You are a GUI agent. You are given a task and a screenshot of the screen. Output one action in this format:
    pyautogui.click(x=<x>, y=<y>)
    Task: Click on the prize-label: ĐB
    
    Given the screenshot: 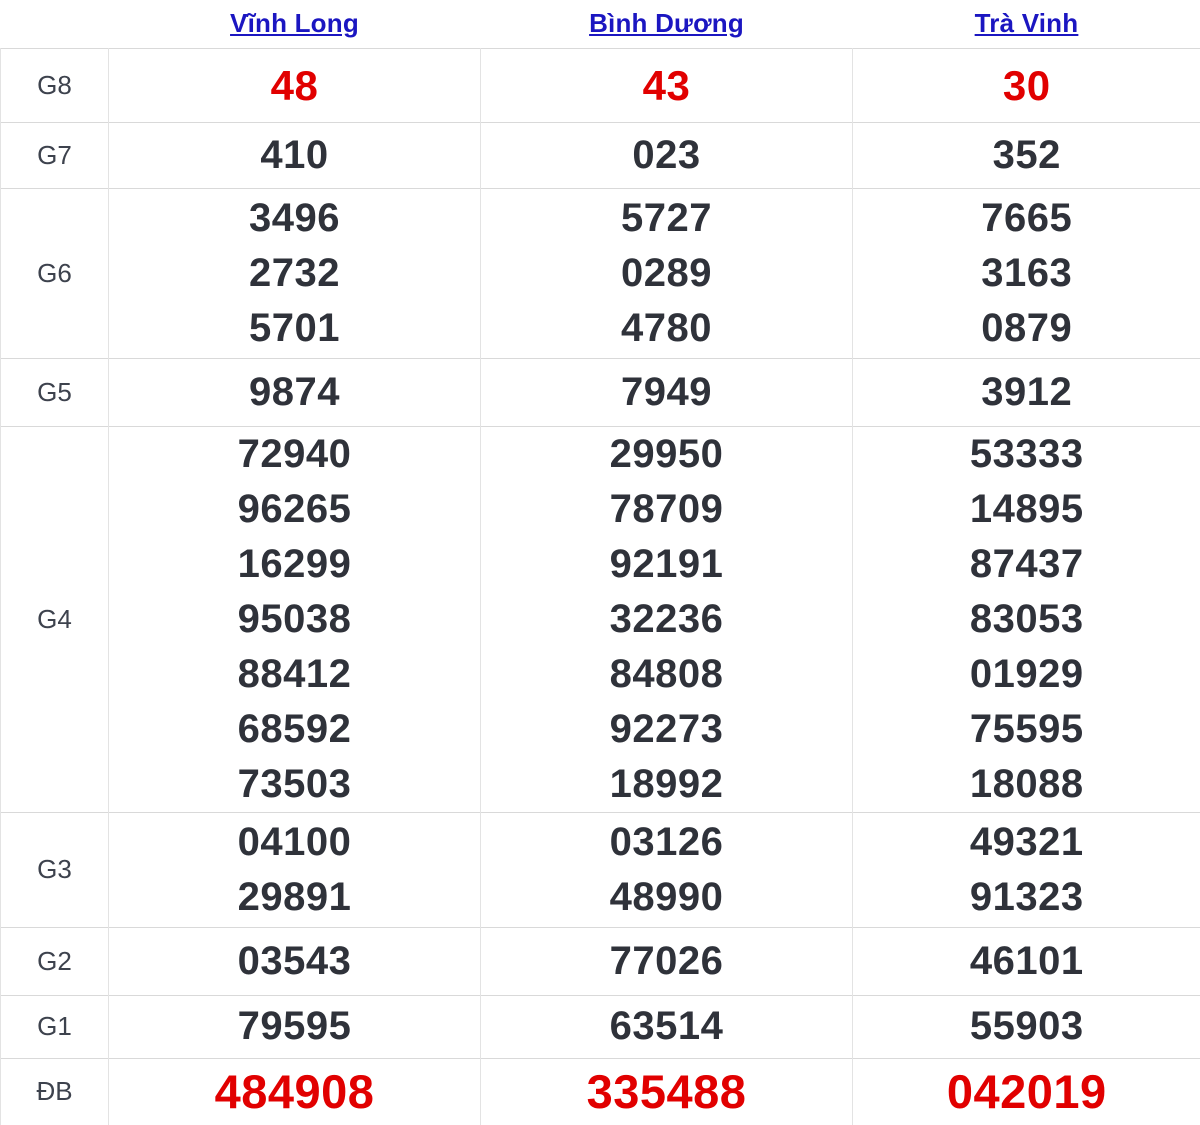 What is the action you would take?
    pyautogui.click(x=54, y=1091)
    